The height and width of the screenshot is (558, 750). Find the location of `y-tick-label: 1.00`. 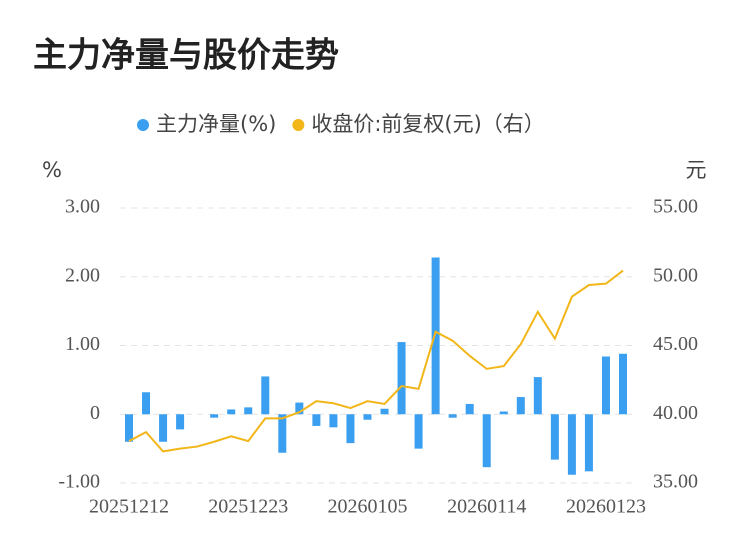

y-tick-label: 1.00 is located at coordinates (82, 344).